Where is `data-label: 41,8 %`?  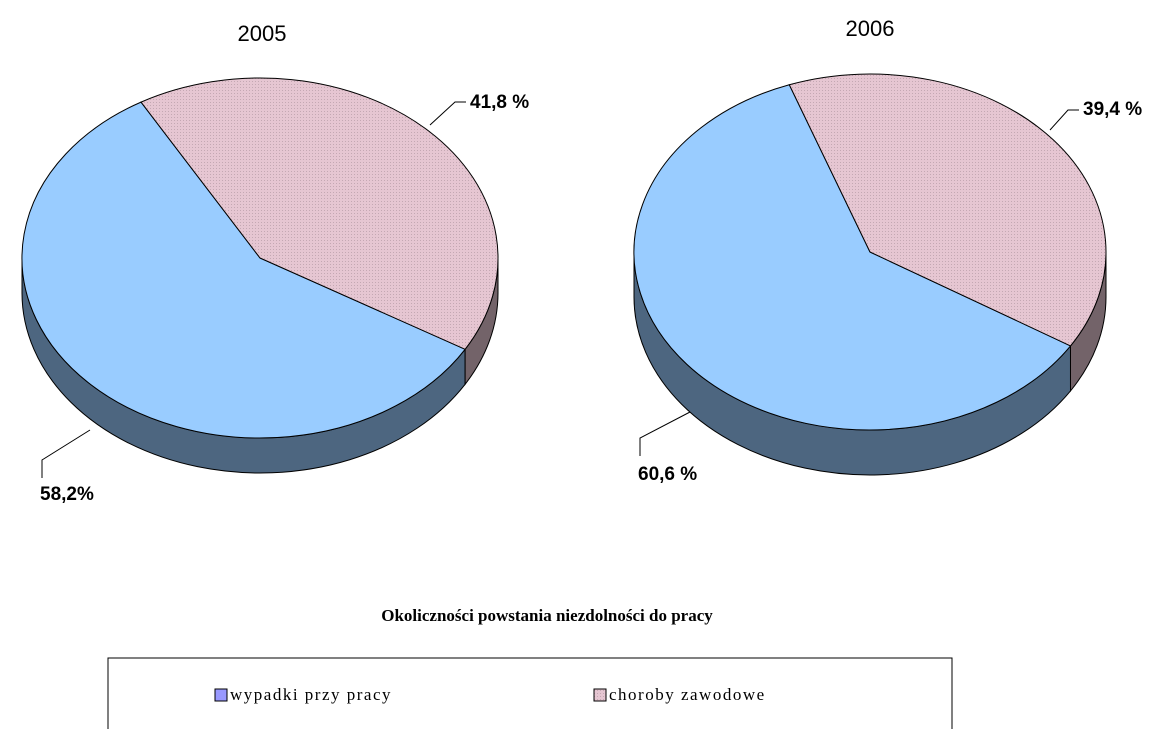 data-label: 41,8 % is located at coordinates (499, 102).